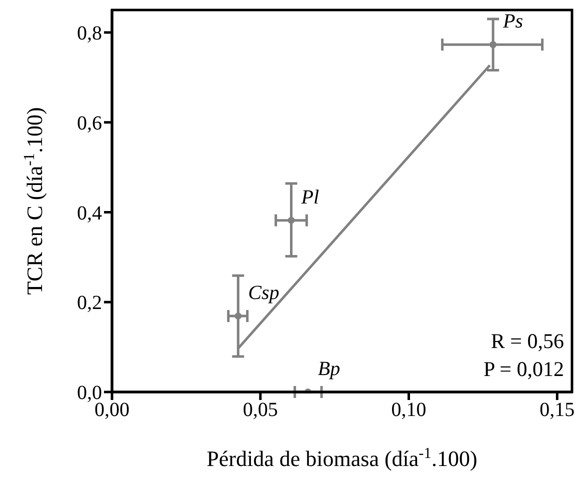 The height and width of the screenshot is (484, 584). I want to click on annotation: Pl, so click(310, 197).